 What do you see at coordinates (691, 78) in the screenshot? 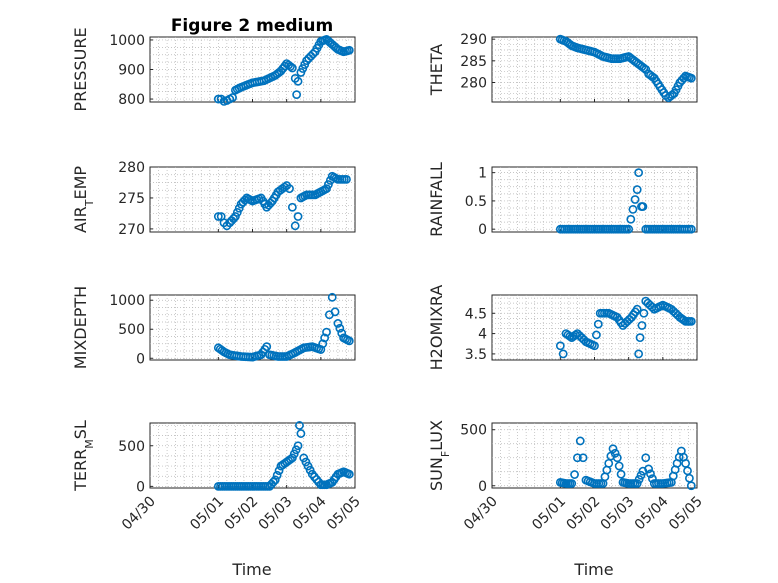
I see `theta-point` at bounding box center [691, 78].